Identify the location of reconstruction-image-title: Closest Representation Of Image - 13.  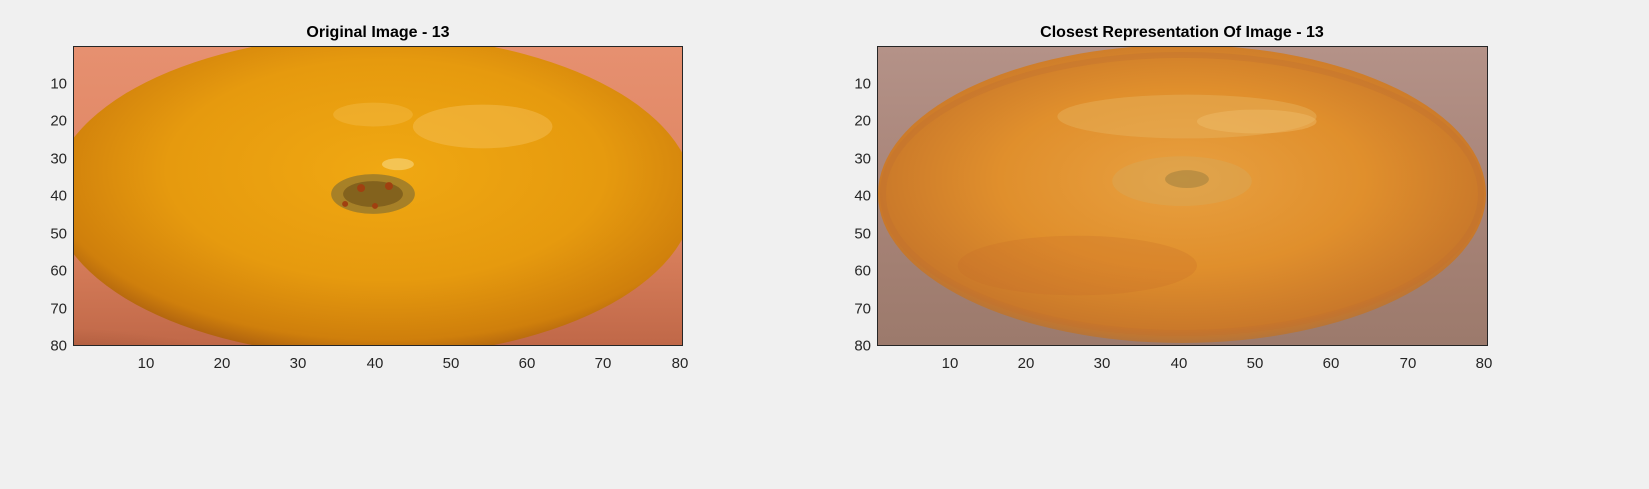
(1182, 32).